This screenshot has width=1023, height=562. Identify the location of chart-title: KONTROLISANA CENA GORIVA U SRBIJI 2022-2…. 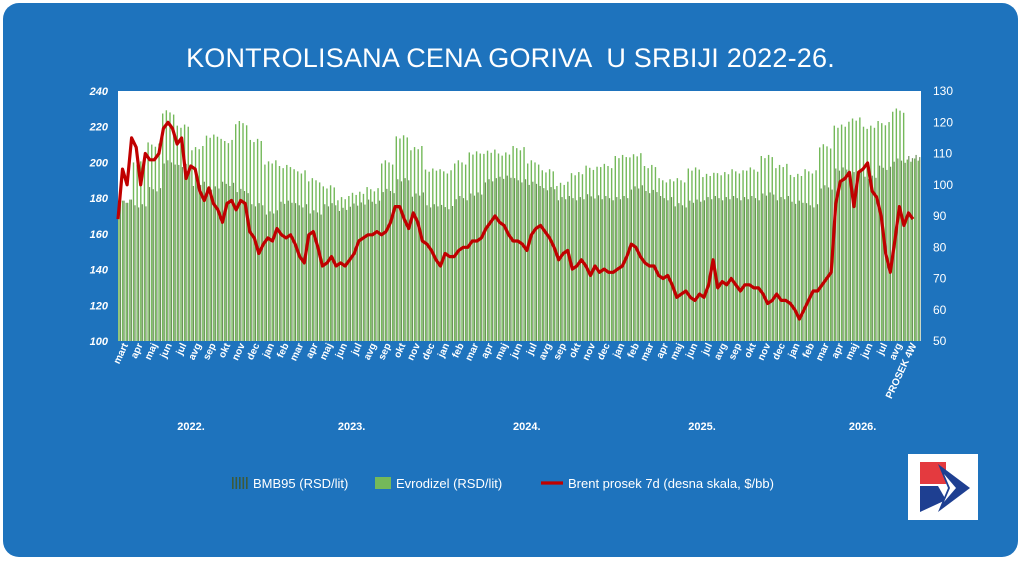
(510, 58).